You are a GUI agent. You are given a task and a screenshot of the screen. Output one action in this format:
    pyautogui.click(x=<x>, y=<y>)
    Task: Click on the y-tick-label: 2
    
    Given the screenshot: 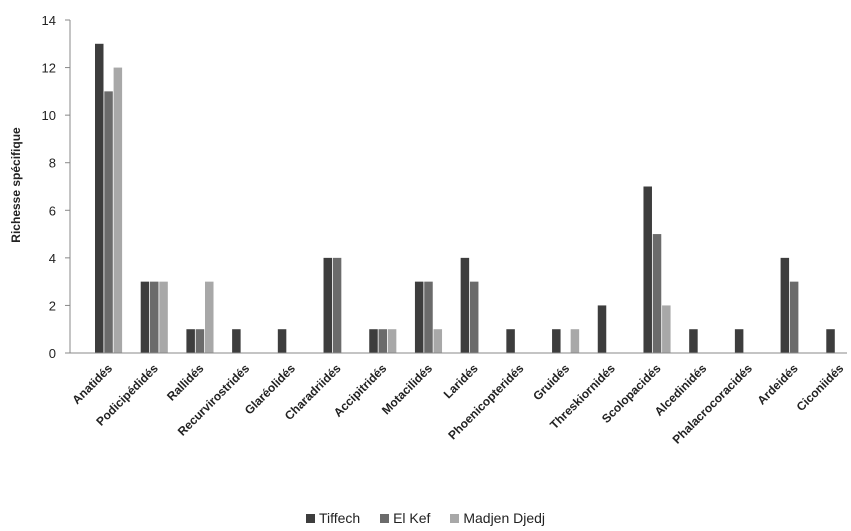 What is the action you would take?
    pyautogui.click(x=52, y=305)
    